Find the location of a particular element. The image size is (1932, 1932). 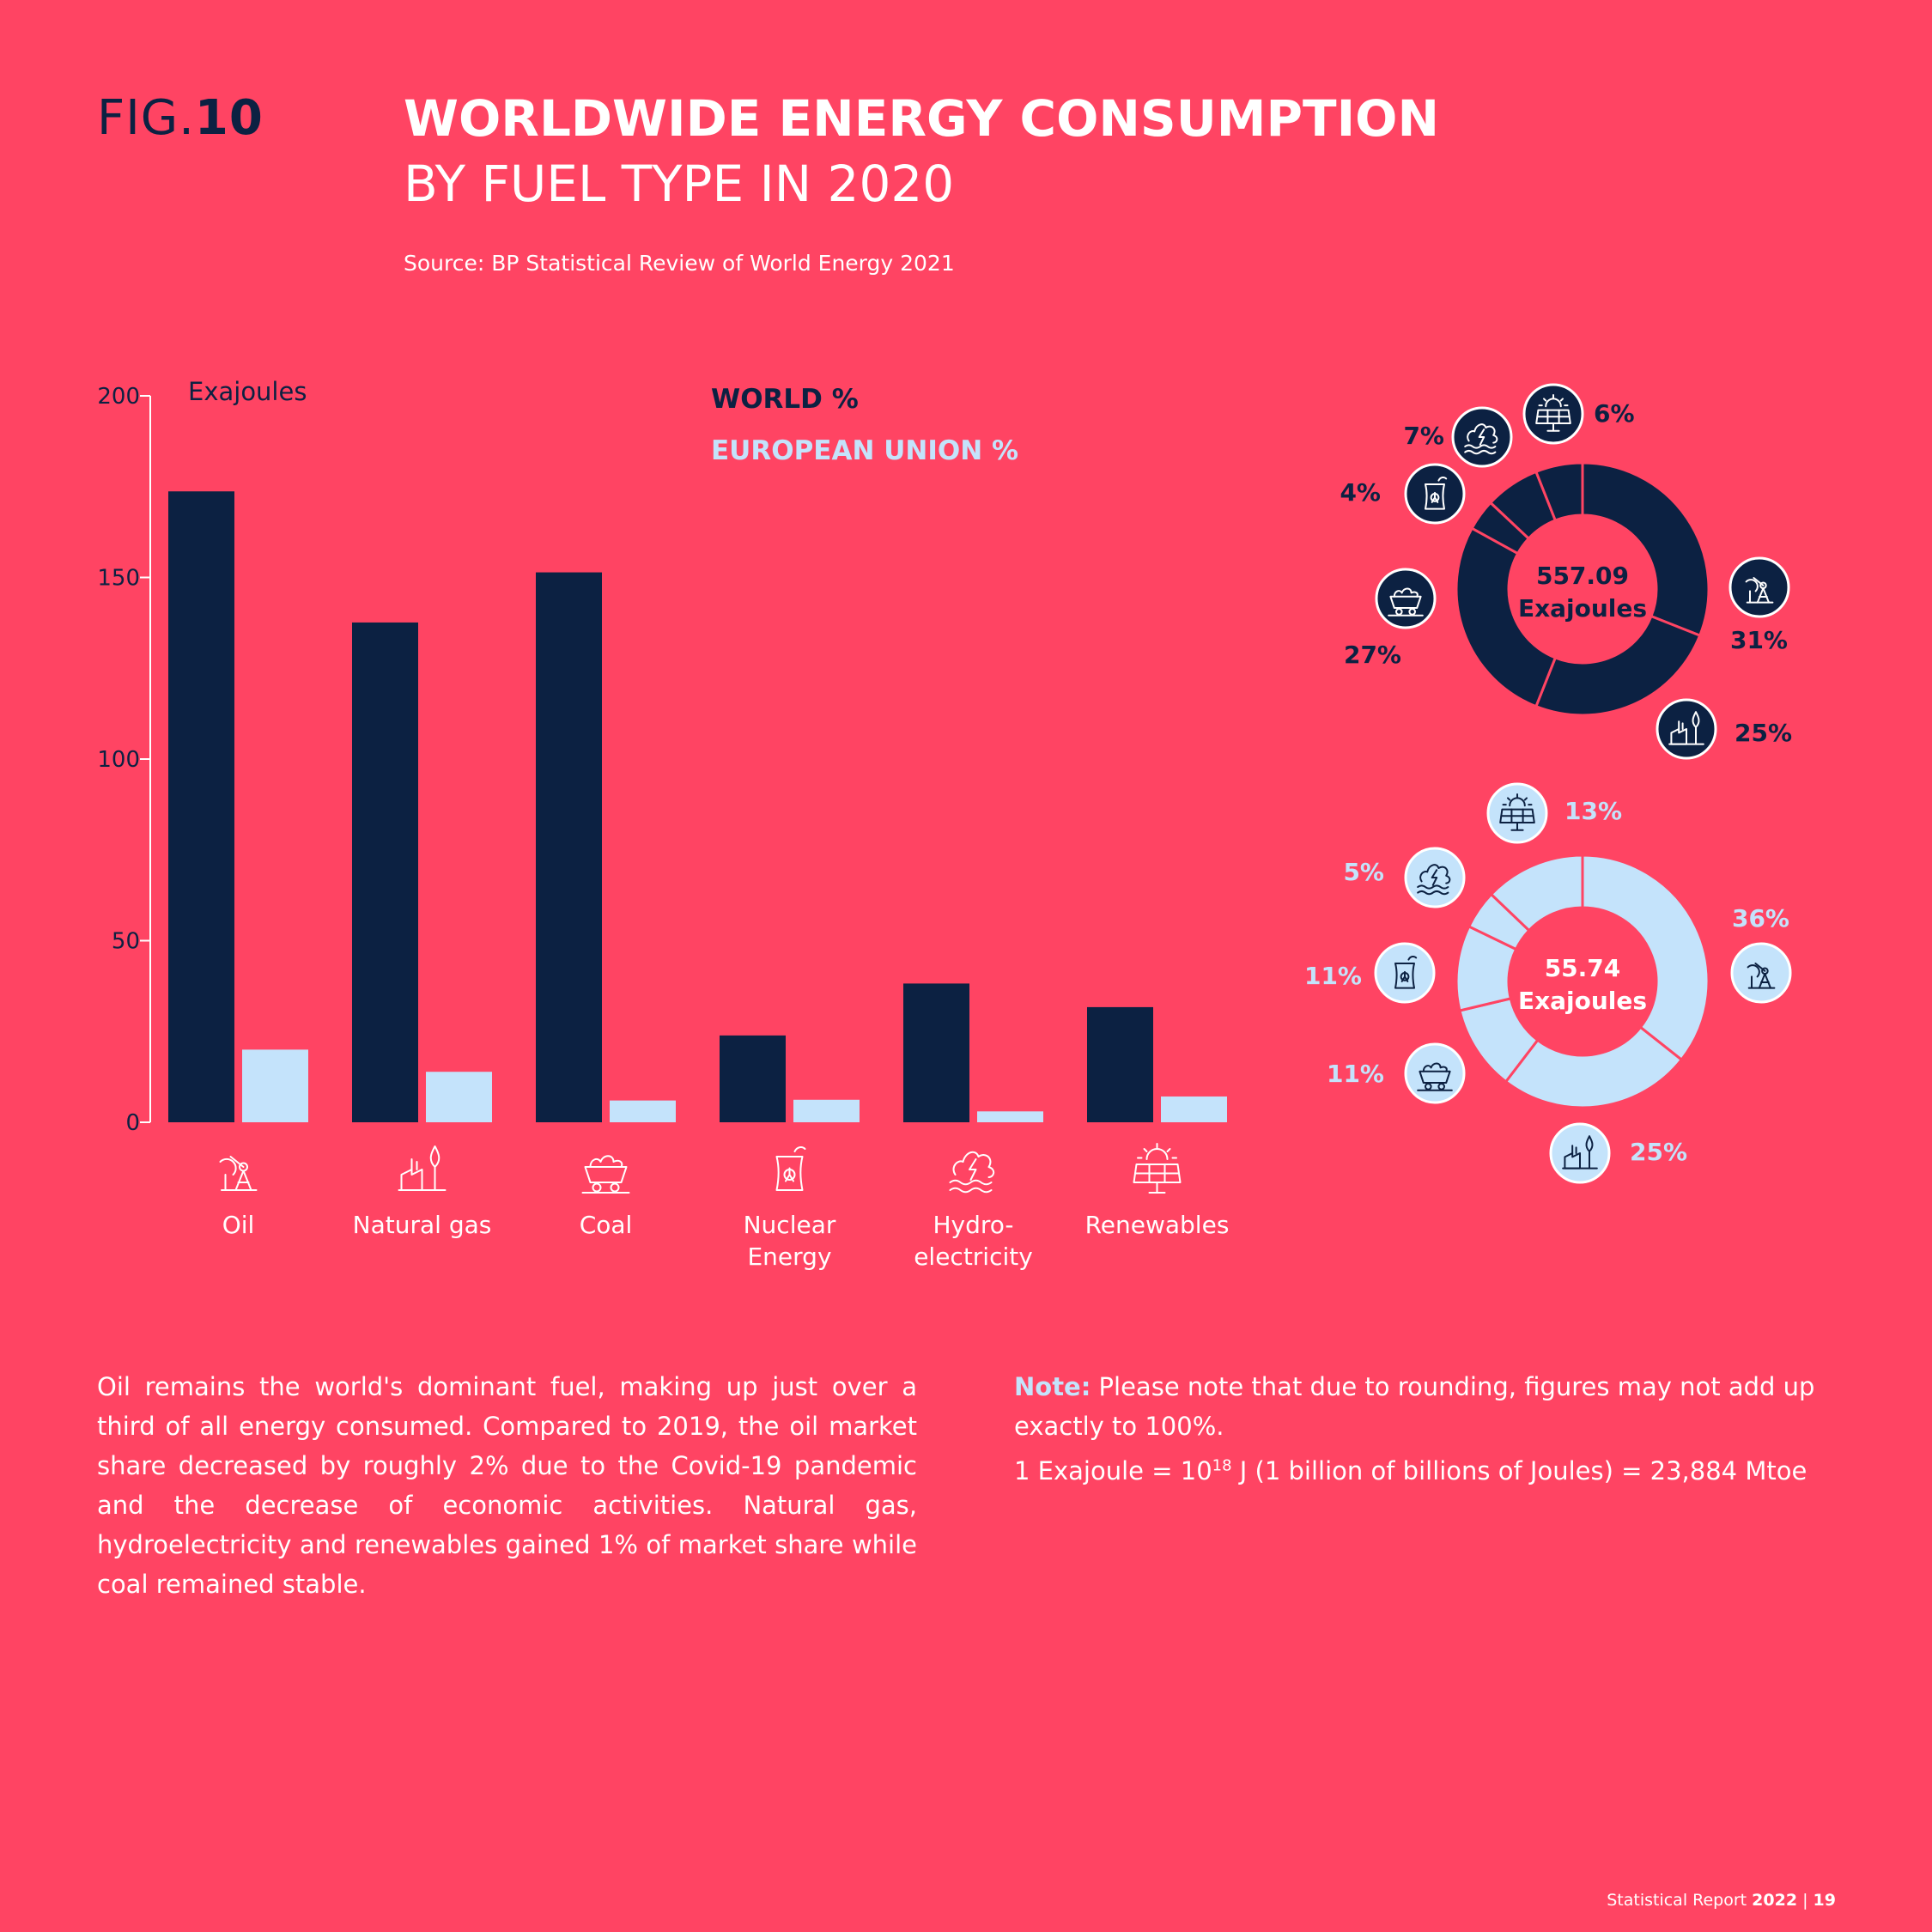

slice-percent-label: 7% is located at coordinates (1423, 436).